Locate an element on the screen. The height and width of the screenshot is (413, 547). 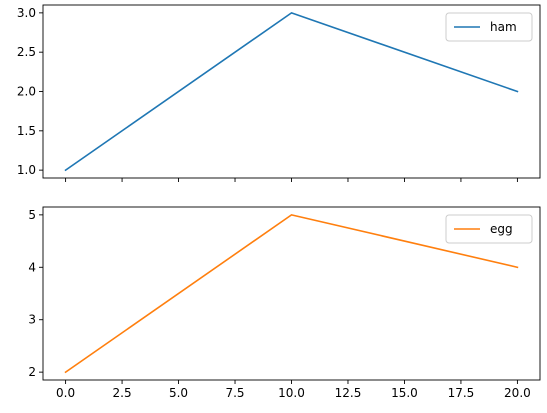
bottom-x-tick-label: 17.5 is located at coordinates (461, 393).